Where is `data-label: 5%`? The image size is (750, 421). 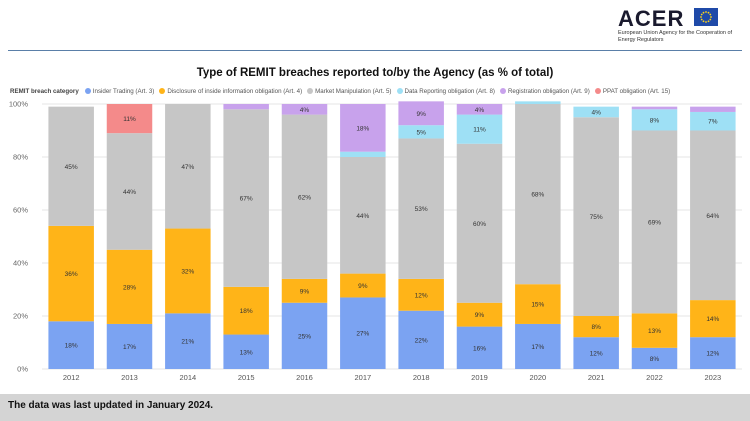 data-label: 5% is located at coordinates (421, 132).